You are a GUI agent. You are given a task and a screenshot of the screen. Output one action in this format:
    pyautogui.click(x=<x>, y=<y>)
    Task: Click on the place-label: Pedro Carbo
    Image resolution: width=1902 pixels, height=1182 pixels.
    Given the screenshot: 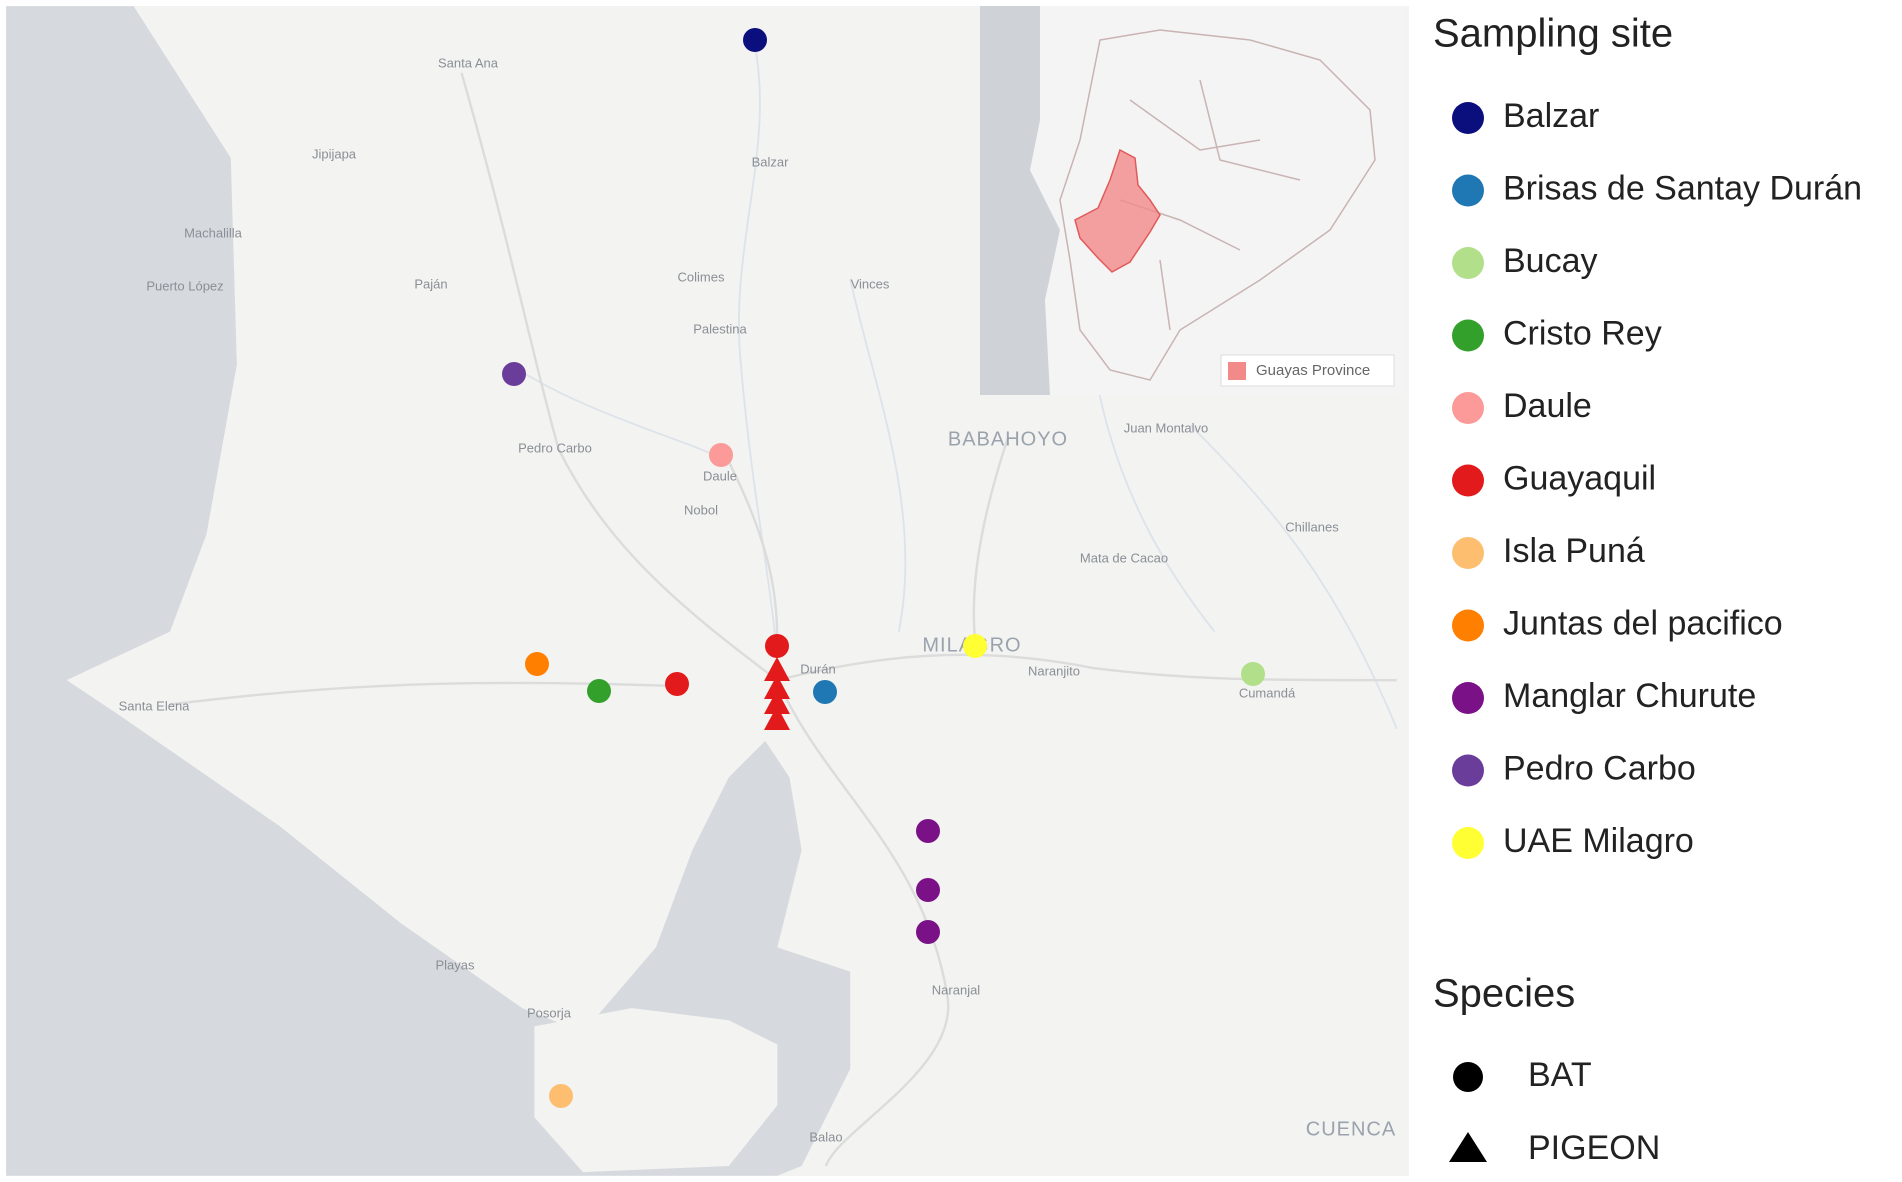 What is the action you would take?
    pyautogui.click(x=555, y=447)
    